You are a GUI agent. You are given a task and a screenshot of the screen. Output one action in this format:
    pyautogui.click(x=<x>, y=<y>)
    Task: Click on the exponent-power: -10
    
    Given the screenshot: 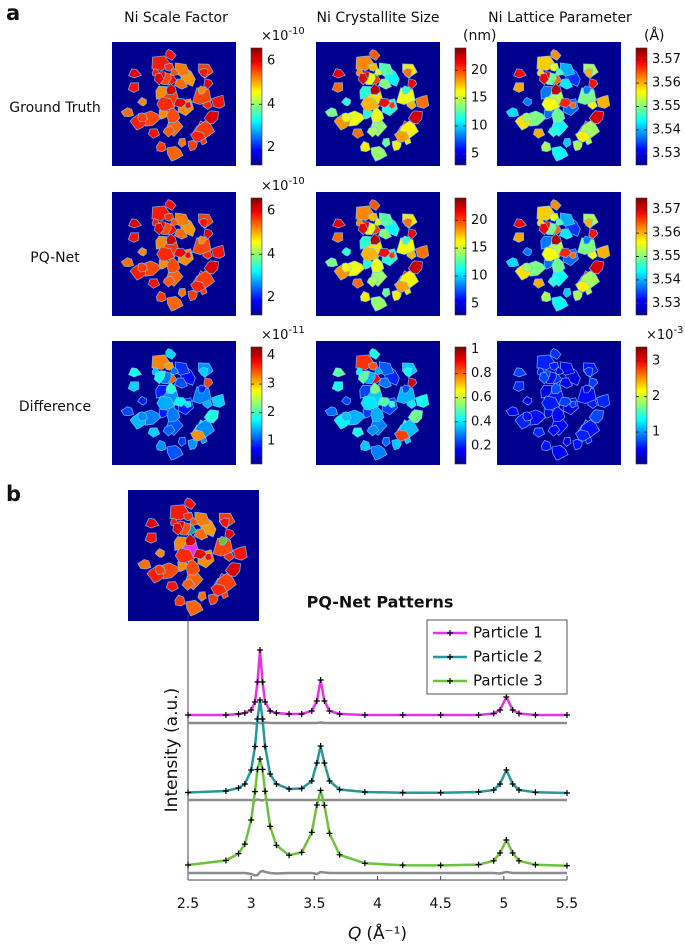 What is the action you would take?
    pyautogui.click(x=296, y=31)
    